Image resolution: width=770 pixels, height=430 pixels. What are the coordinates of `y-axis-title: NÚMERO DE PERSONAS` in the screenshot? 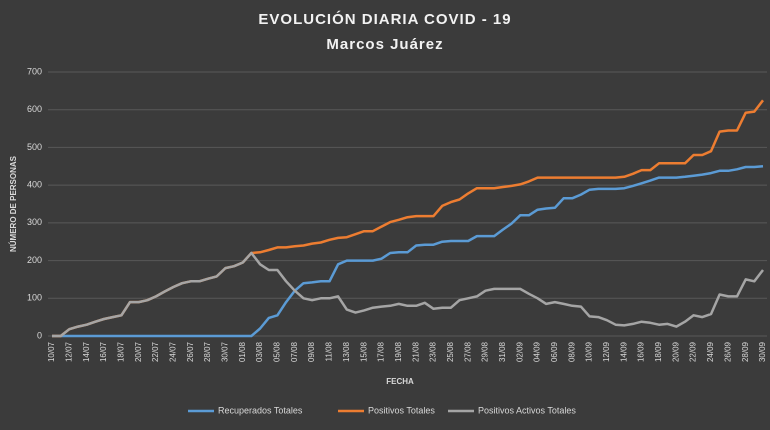 It's located at (13, 203).